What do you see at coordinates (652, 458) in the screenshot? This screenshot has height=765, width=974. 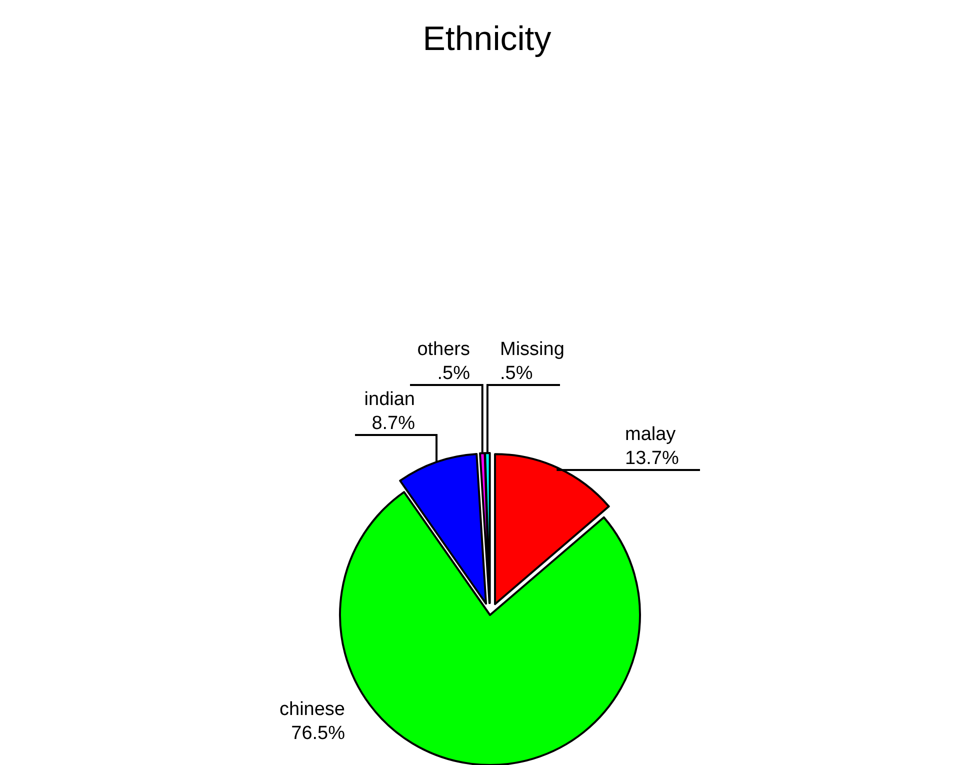 I see `data-label: 13.7%` at bounding box center [652, 458].